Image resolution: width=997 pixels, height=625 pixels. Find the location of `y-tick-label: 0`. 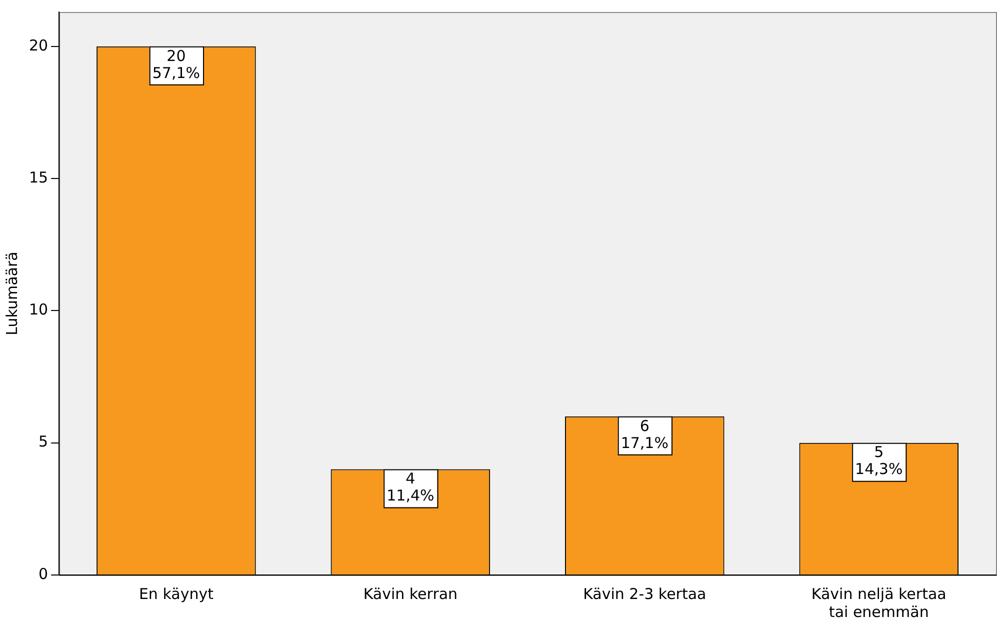

y-tick-label: 0 is located at coordinates (43, 573).